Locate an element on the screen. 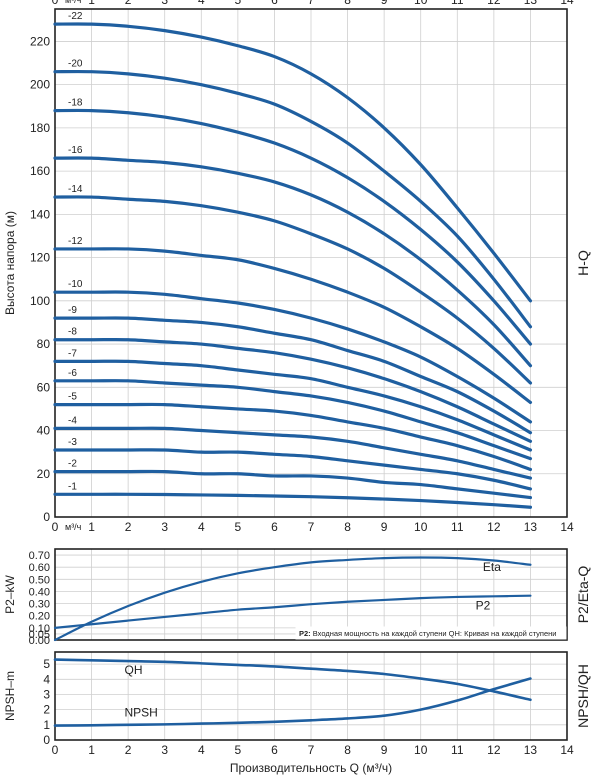  hq-y-tick-label: 20 is located at coordinates (44, 474).